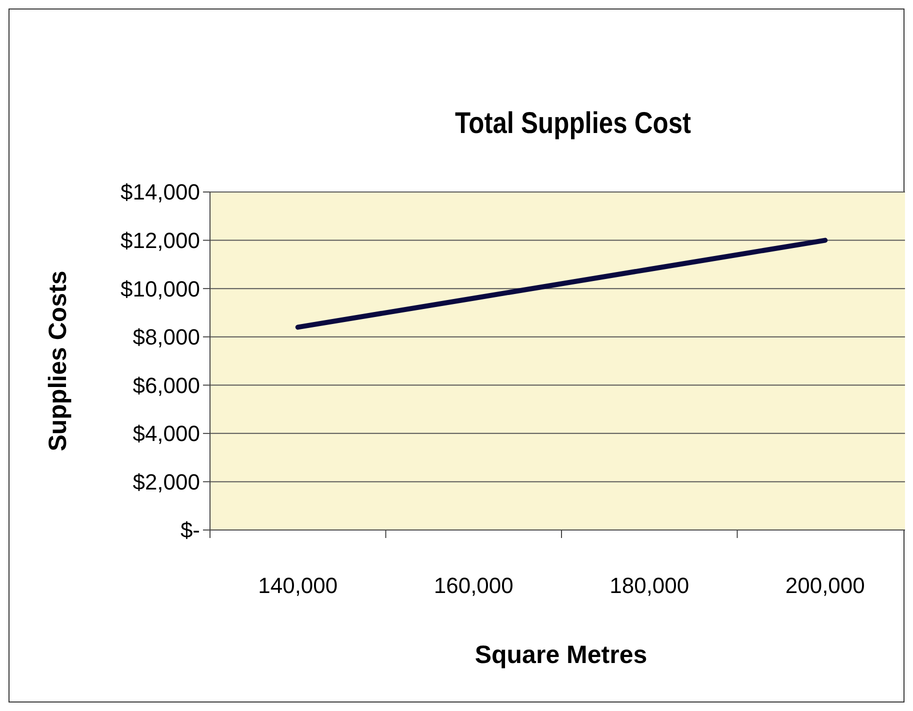  I want to click on x-tick-label: 160,000, so click(474, 585).